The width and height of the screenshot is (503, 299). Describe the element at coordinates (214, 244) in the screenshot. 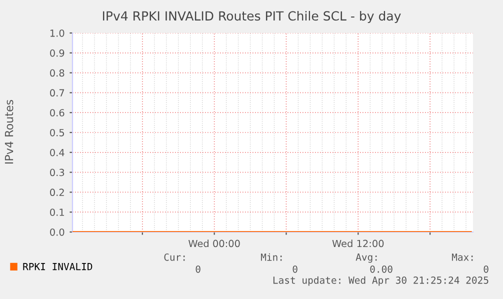

I see `x-tick-label: Wed 00:00` at that location.